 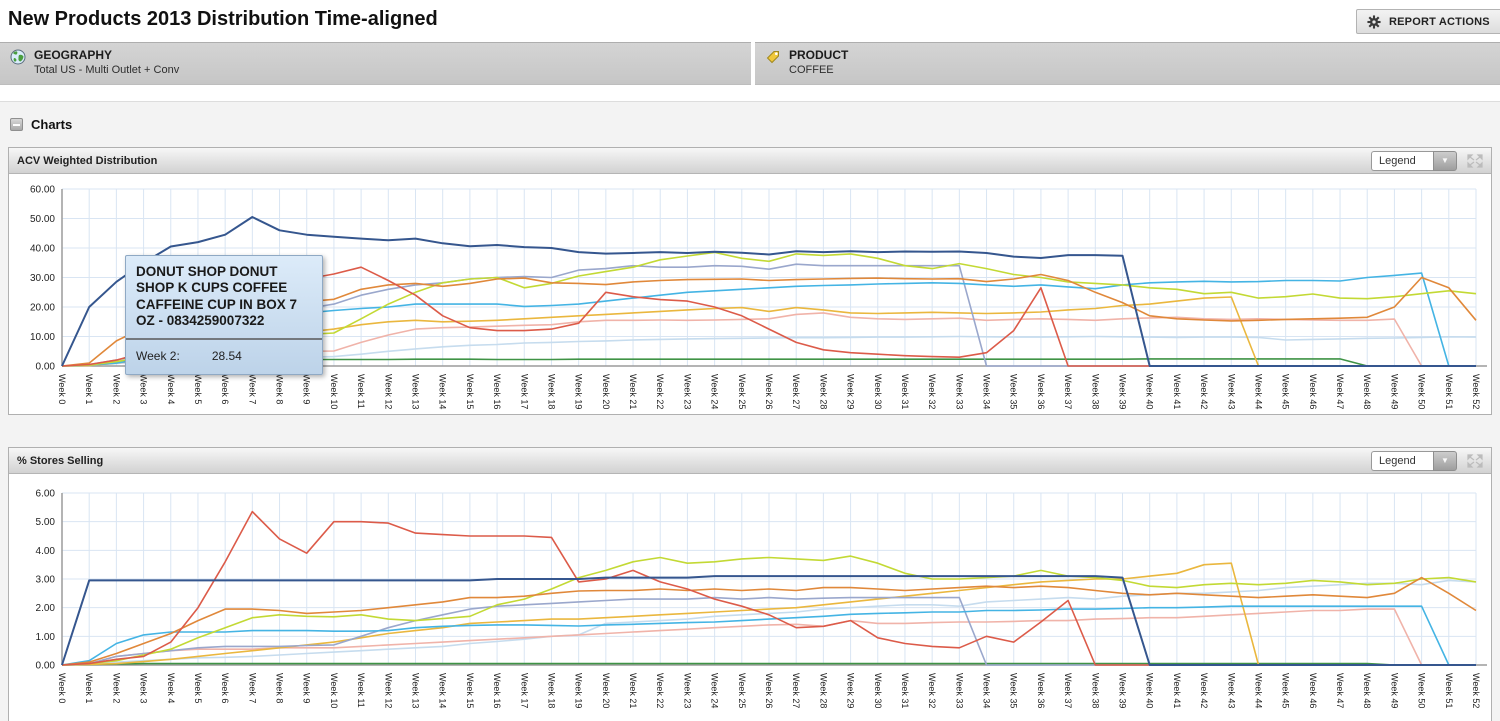 What do you see at coordinates (52, 124) in the screenshot?
I see `charts-section-title: Charts` at bounding box center [52, 124].